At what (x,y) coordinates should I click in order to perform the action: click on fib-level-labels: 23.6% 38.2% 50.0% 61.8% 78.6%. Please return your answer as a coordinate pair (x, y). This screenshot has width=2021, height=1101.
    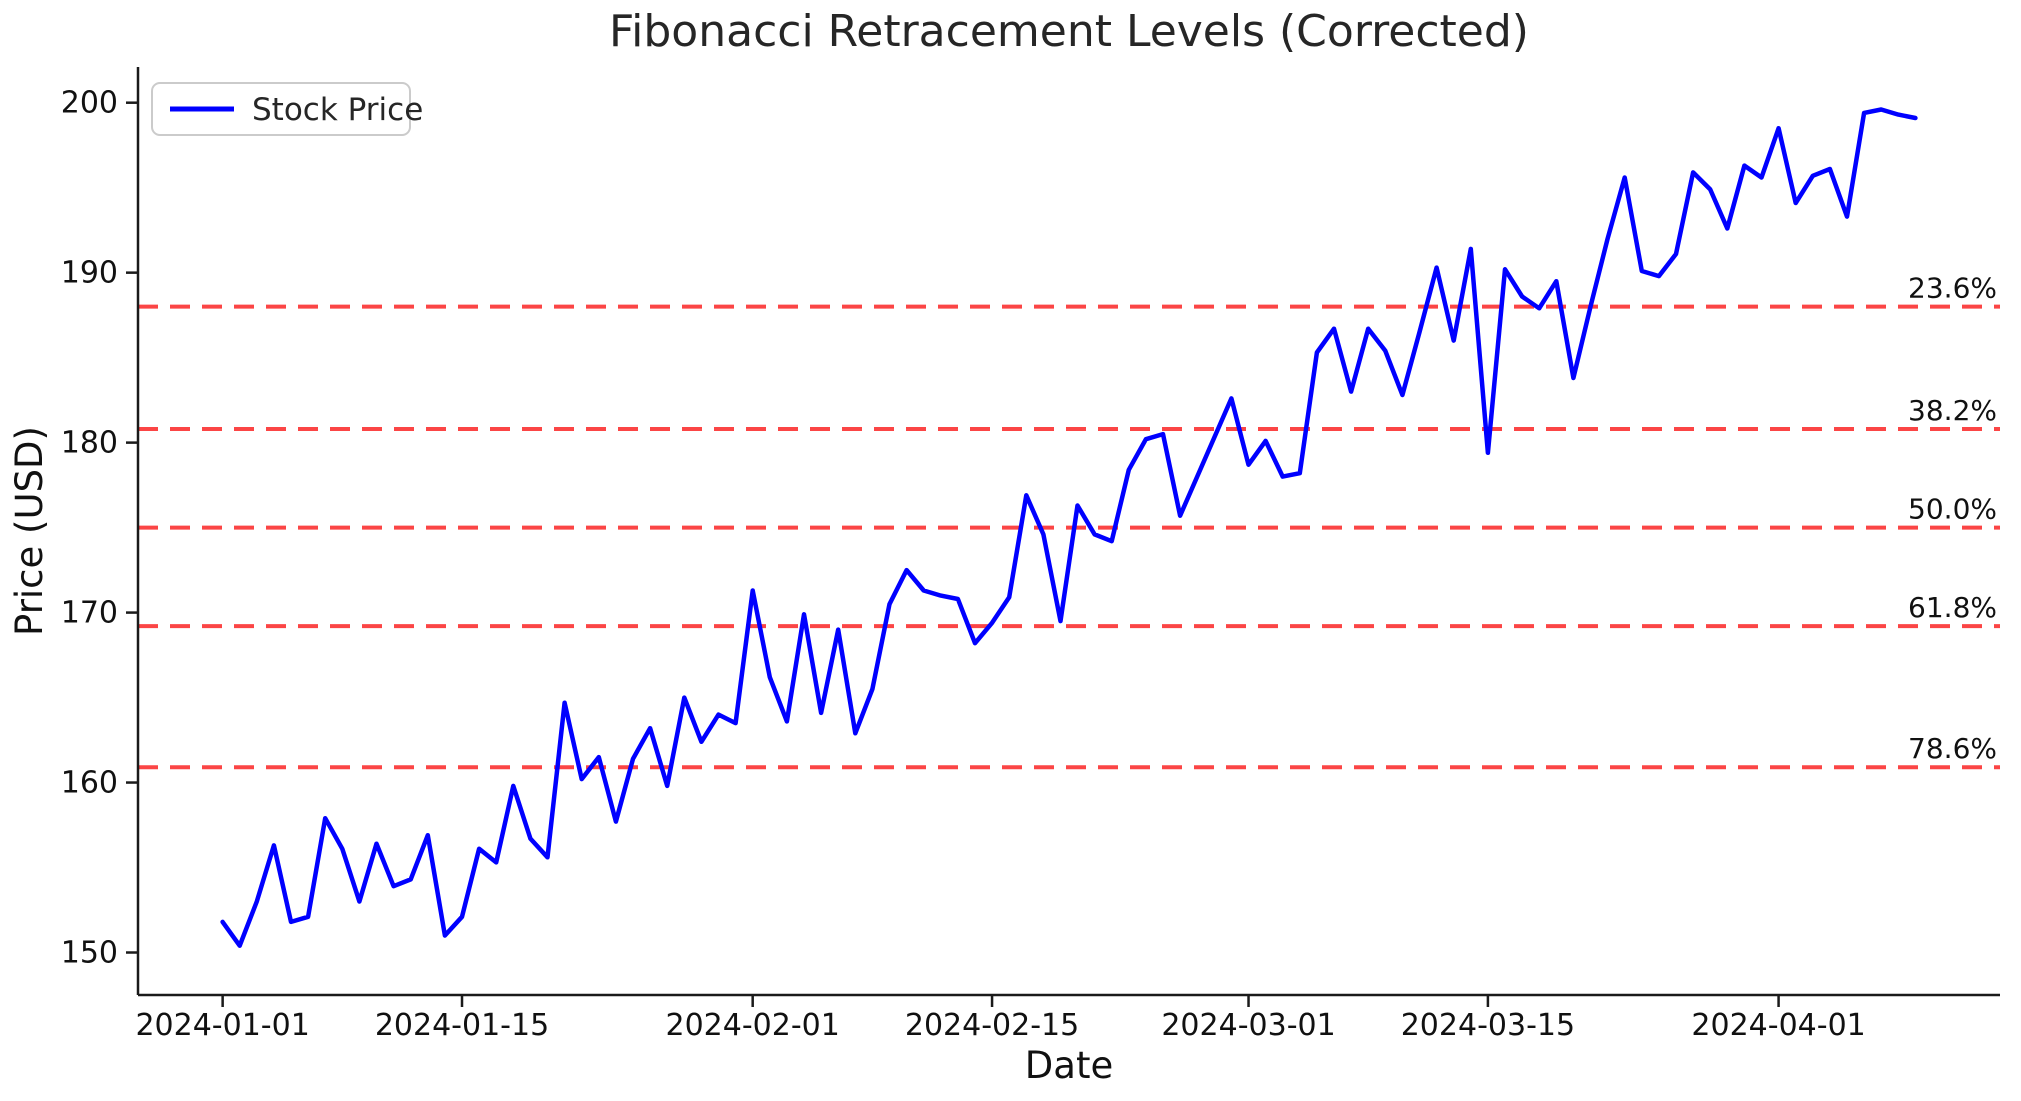
    Looking at the image, I should click on (1952, 519).